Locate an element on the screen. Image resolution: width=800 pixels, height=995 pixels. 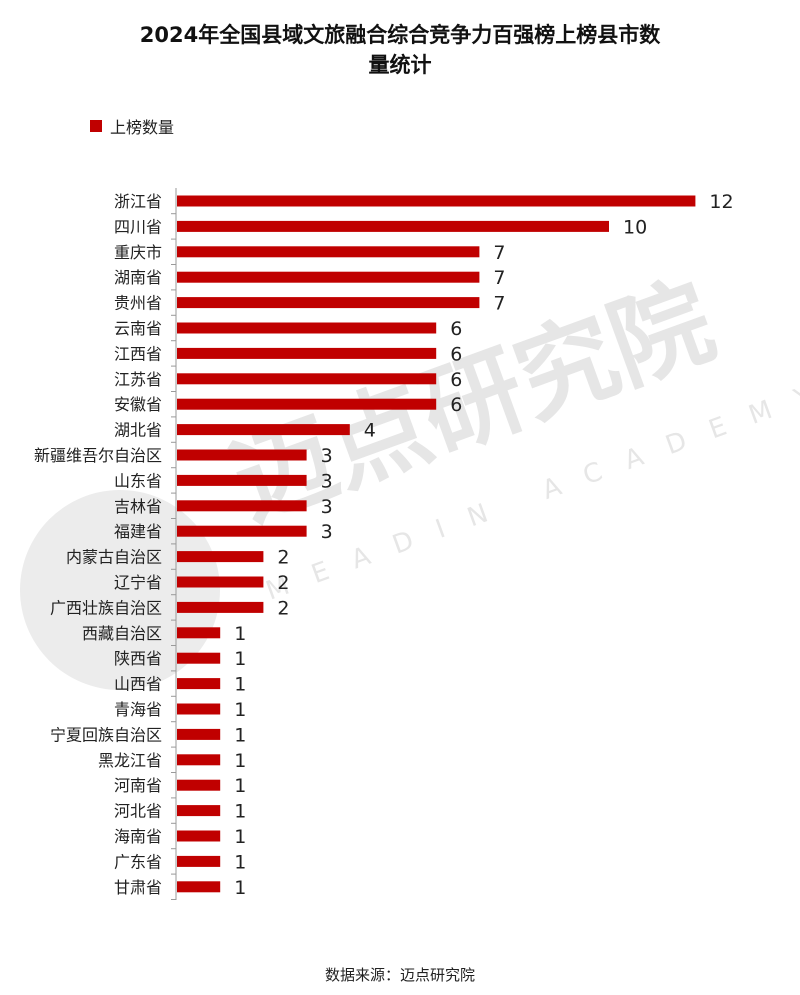
category-label: 河北省 is located at coordinates (138, 811).